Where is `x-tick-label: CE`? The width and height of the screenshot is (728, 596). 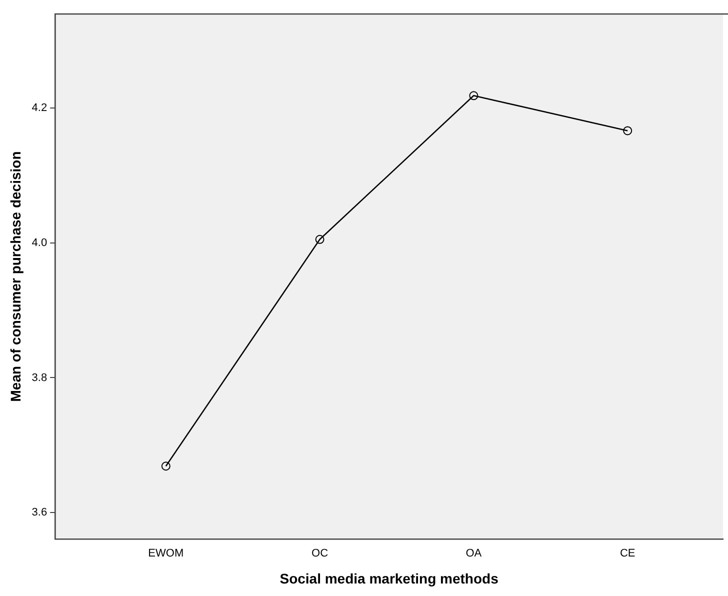
x-tick-label: CE is located at coordinates (628, 554).